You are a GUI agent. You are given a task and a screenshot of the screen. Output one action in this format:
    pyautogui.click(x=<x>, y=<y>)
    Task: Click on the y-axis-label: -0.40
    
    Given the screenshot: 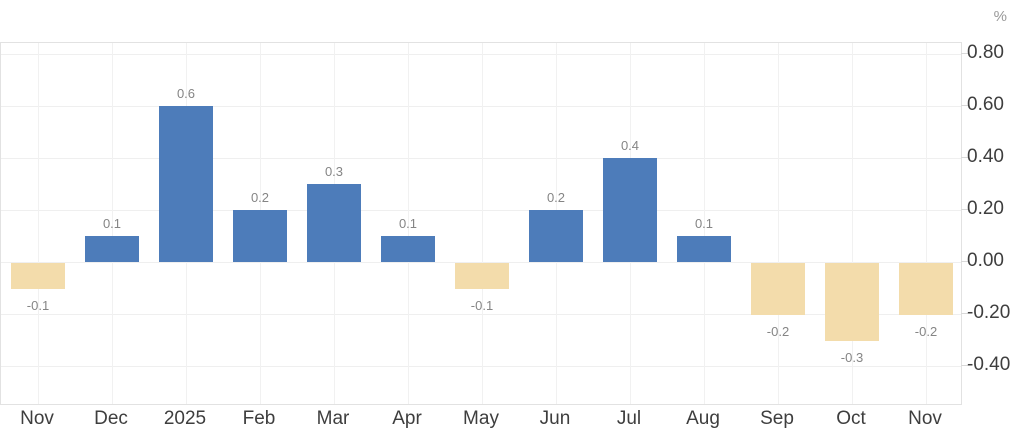 What is the action you would take?
    pyautogui.click(x=989, y=364)
    